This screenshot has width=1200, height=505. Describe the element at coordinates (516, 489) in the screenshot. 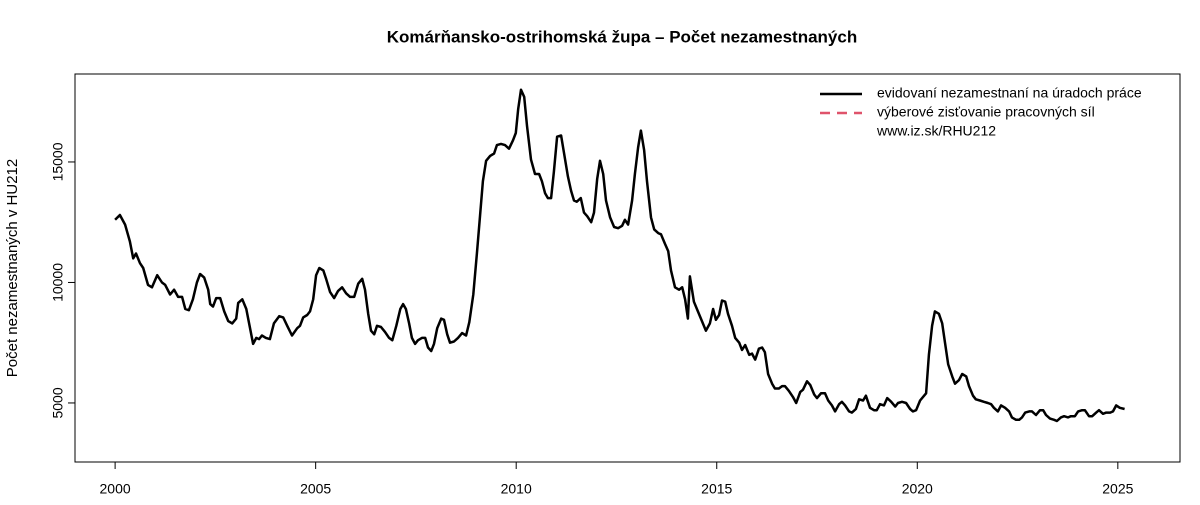

I see `x-tick-label: 2010` at that location.